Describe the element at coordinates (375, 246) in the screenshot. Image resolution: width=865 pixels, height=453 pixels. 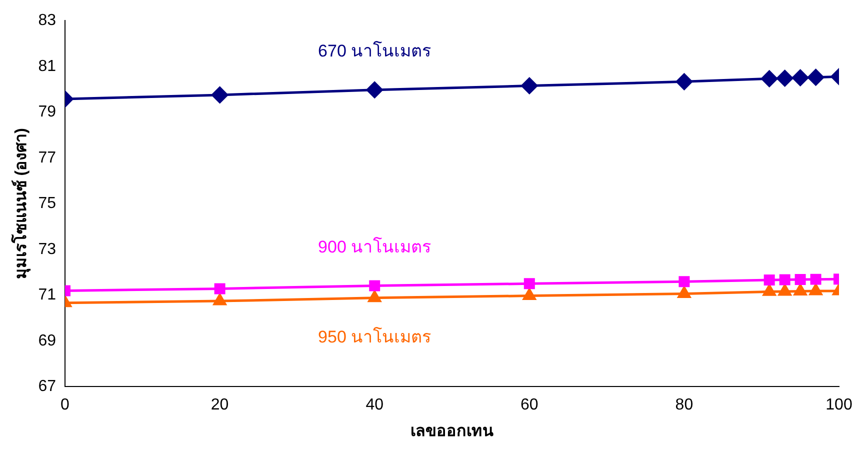
I see `series-label: 900 นาโนเมตร` at that location.